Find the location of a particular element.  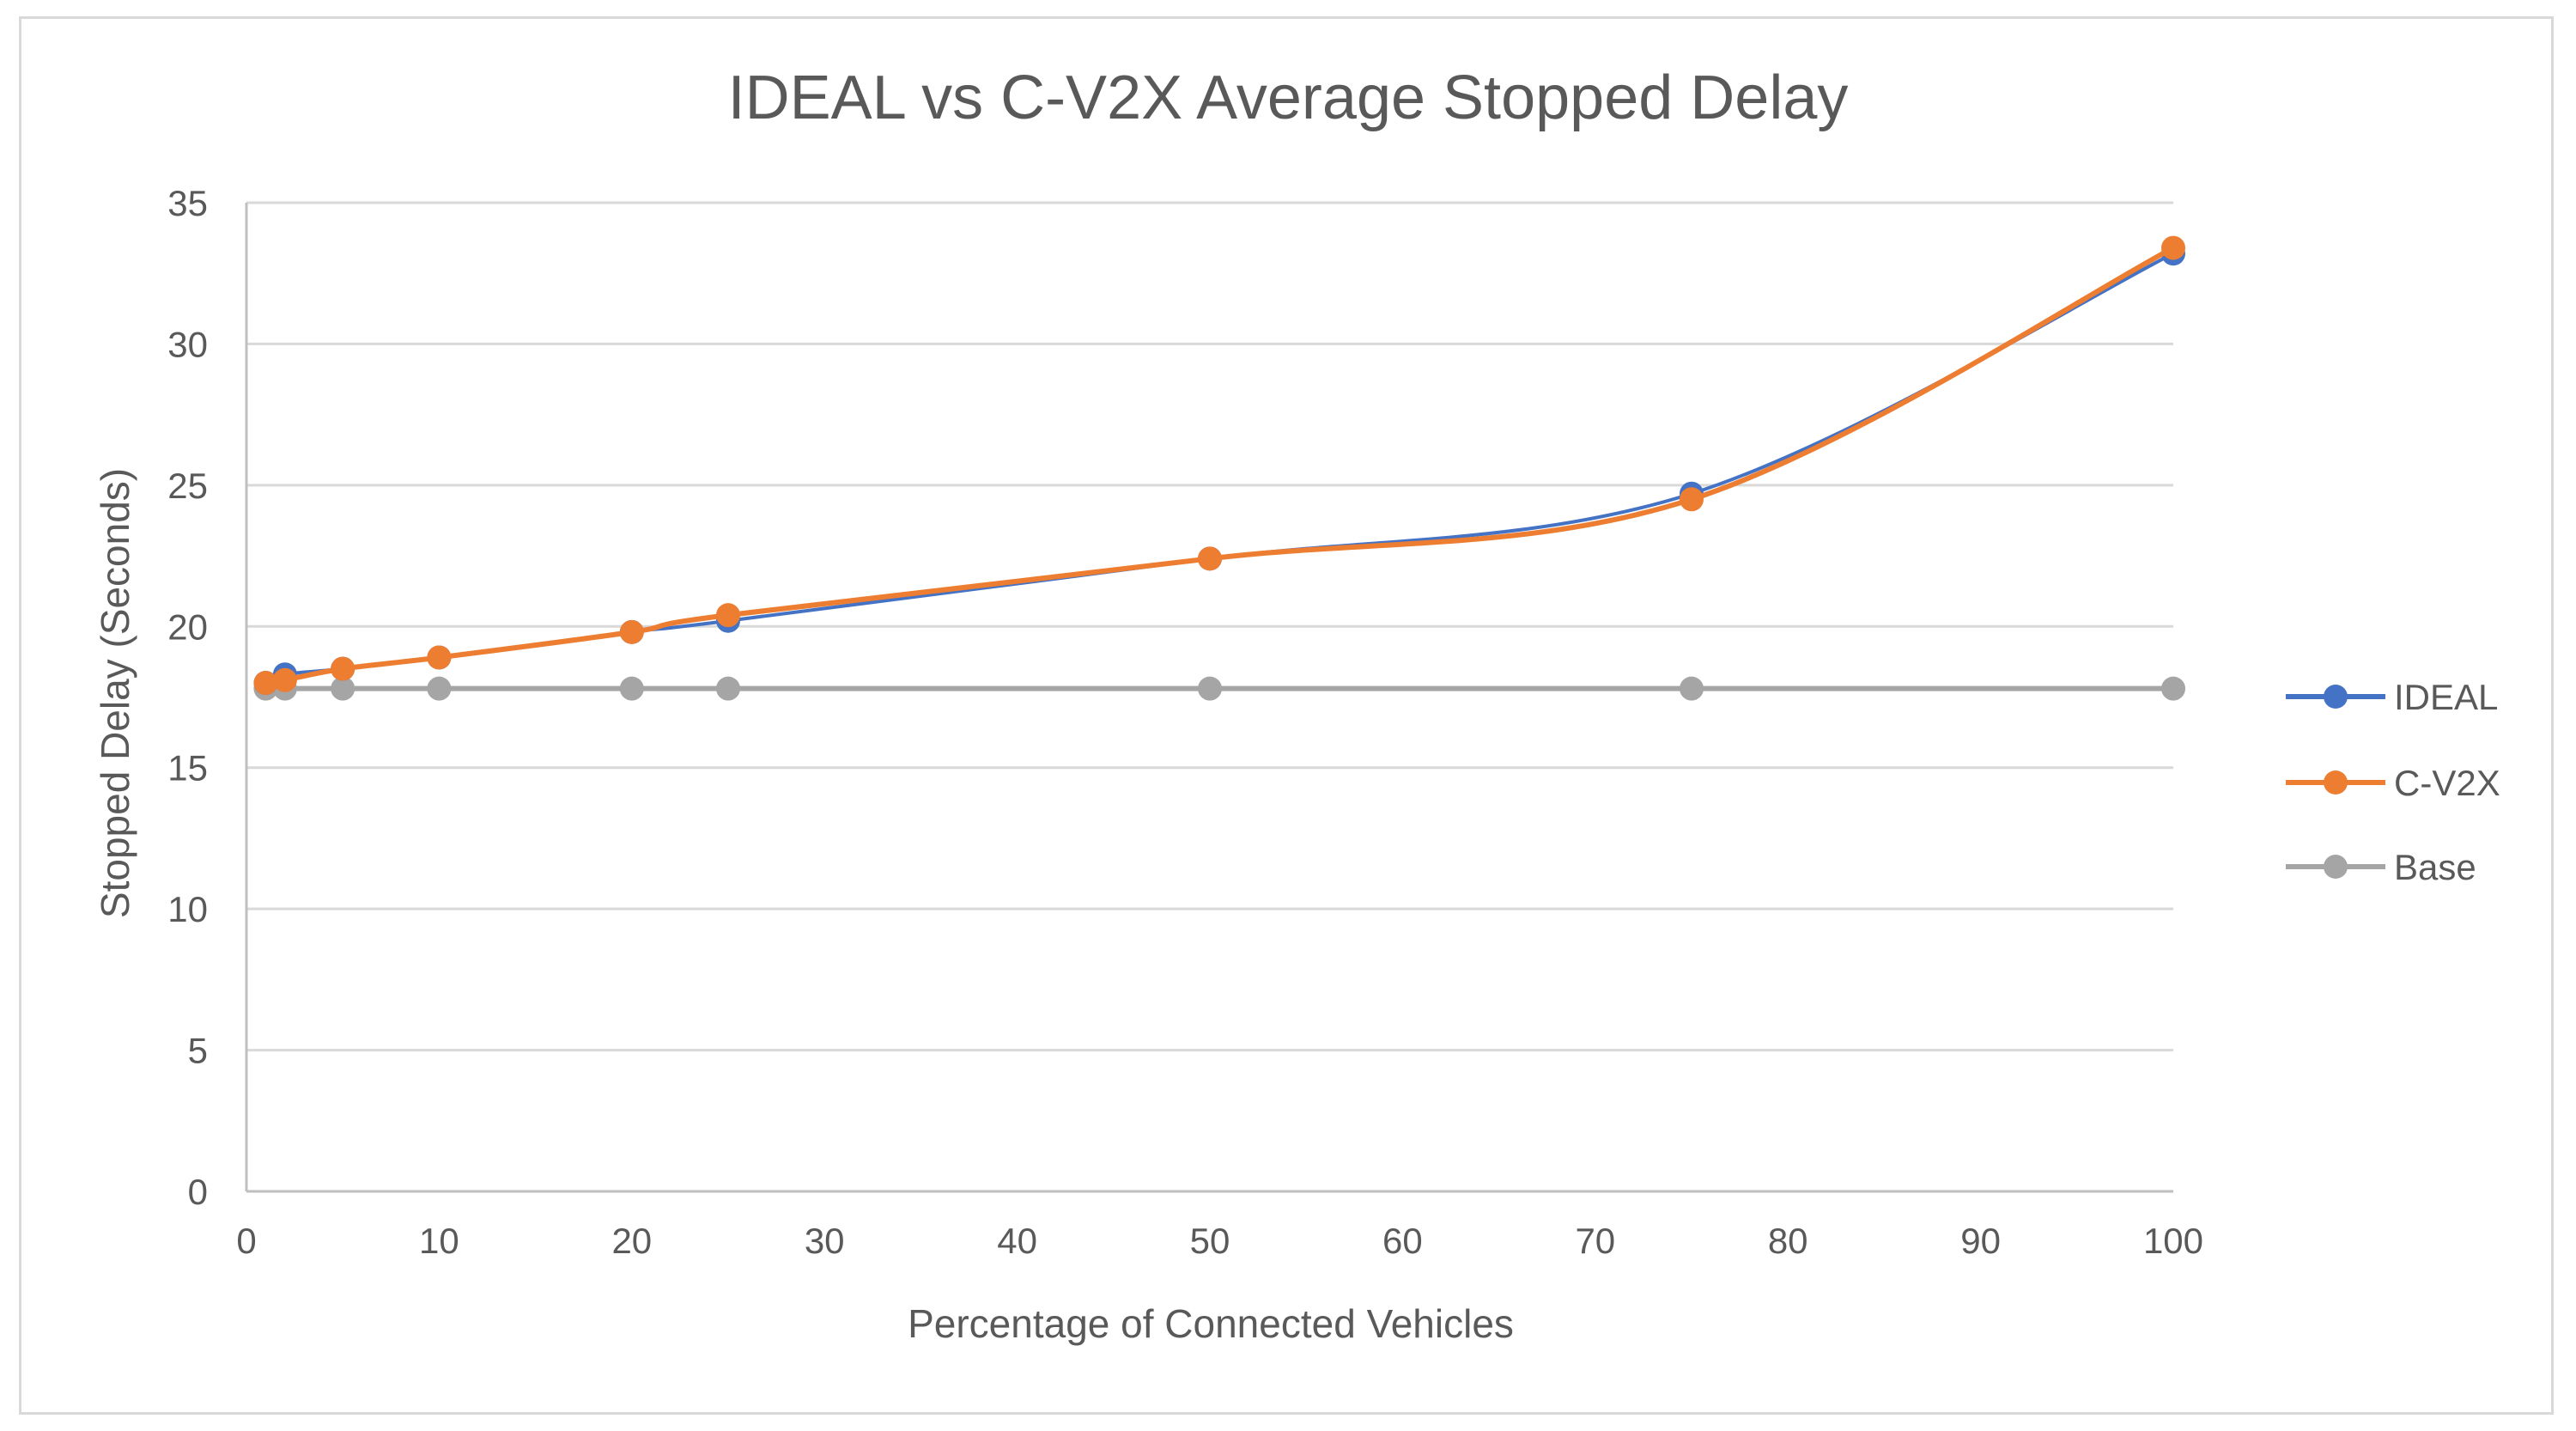

chart-title: IDEAL vs C-V2X Average Stopped Delay is located at coordinates (1288, 98).